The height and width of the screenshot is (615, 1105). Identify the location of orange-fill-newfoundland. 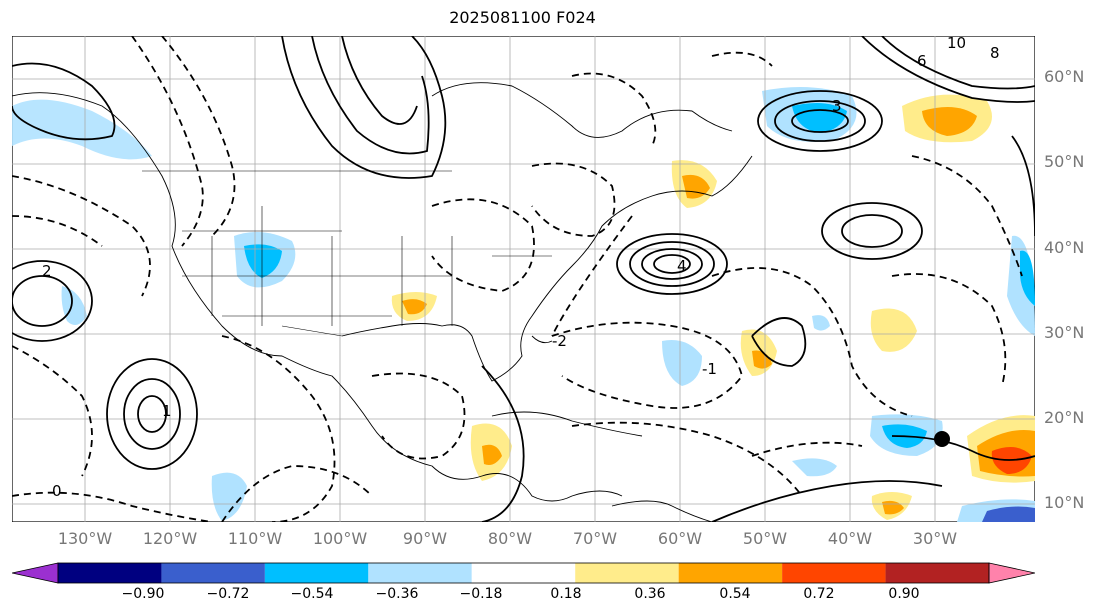
(696, 186).